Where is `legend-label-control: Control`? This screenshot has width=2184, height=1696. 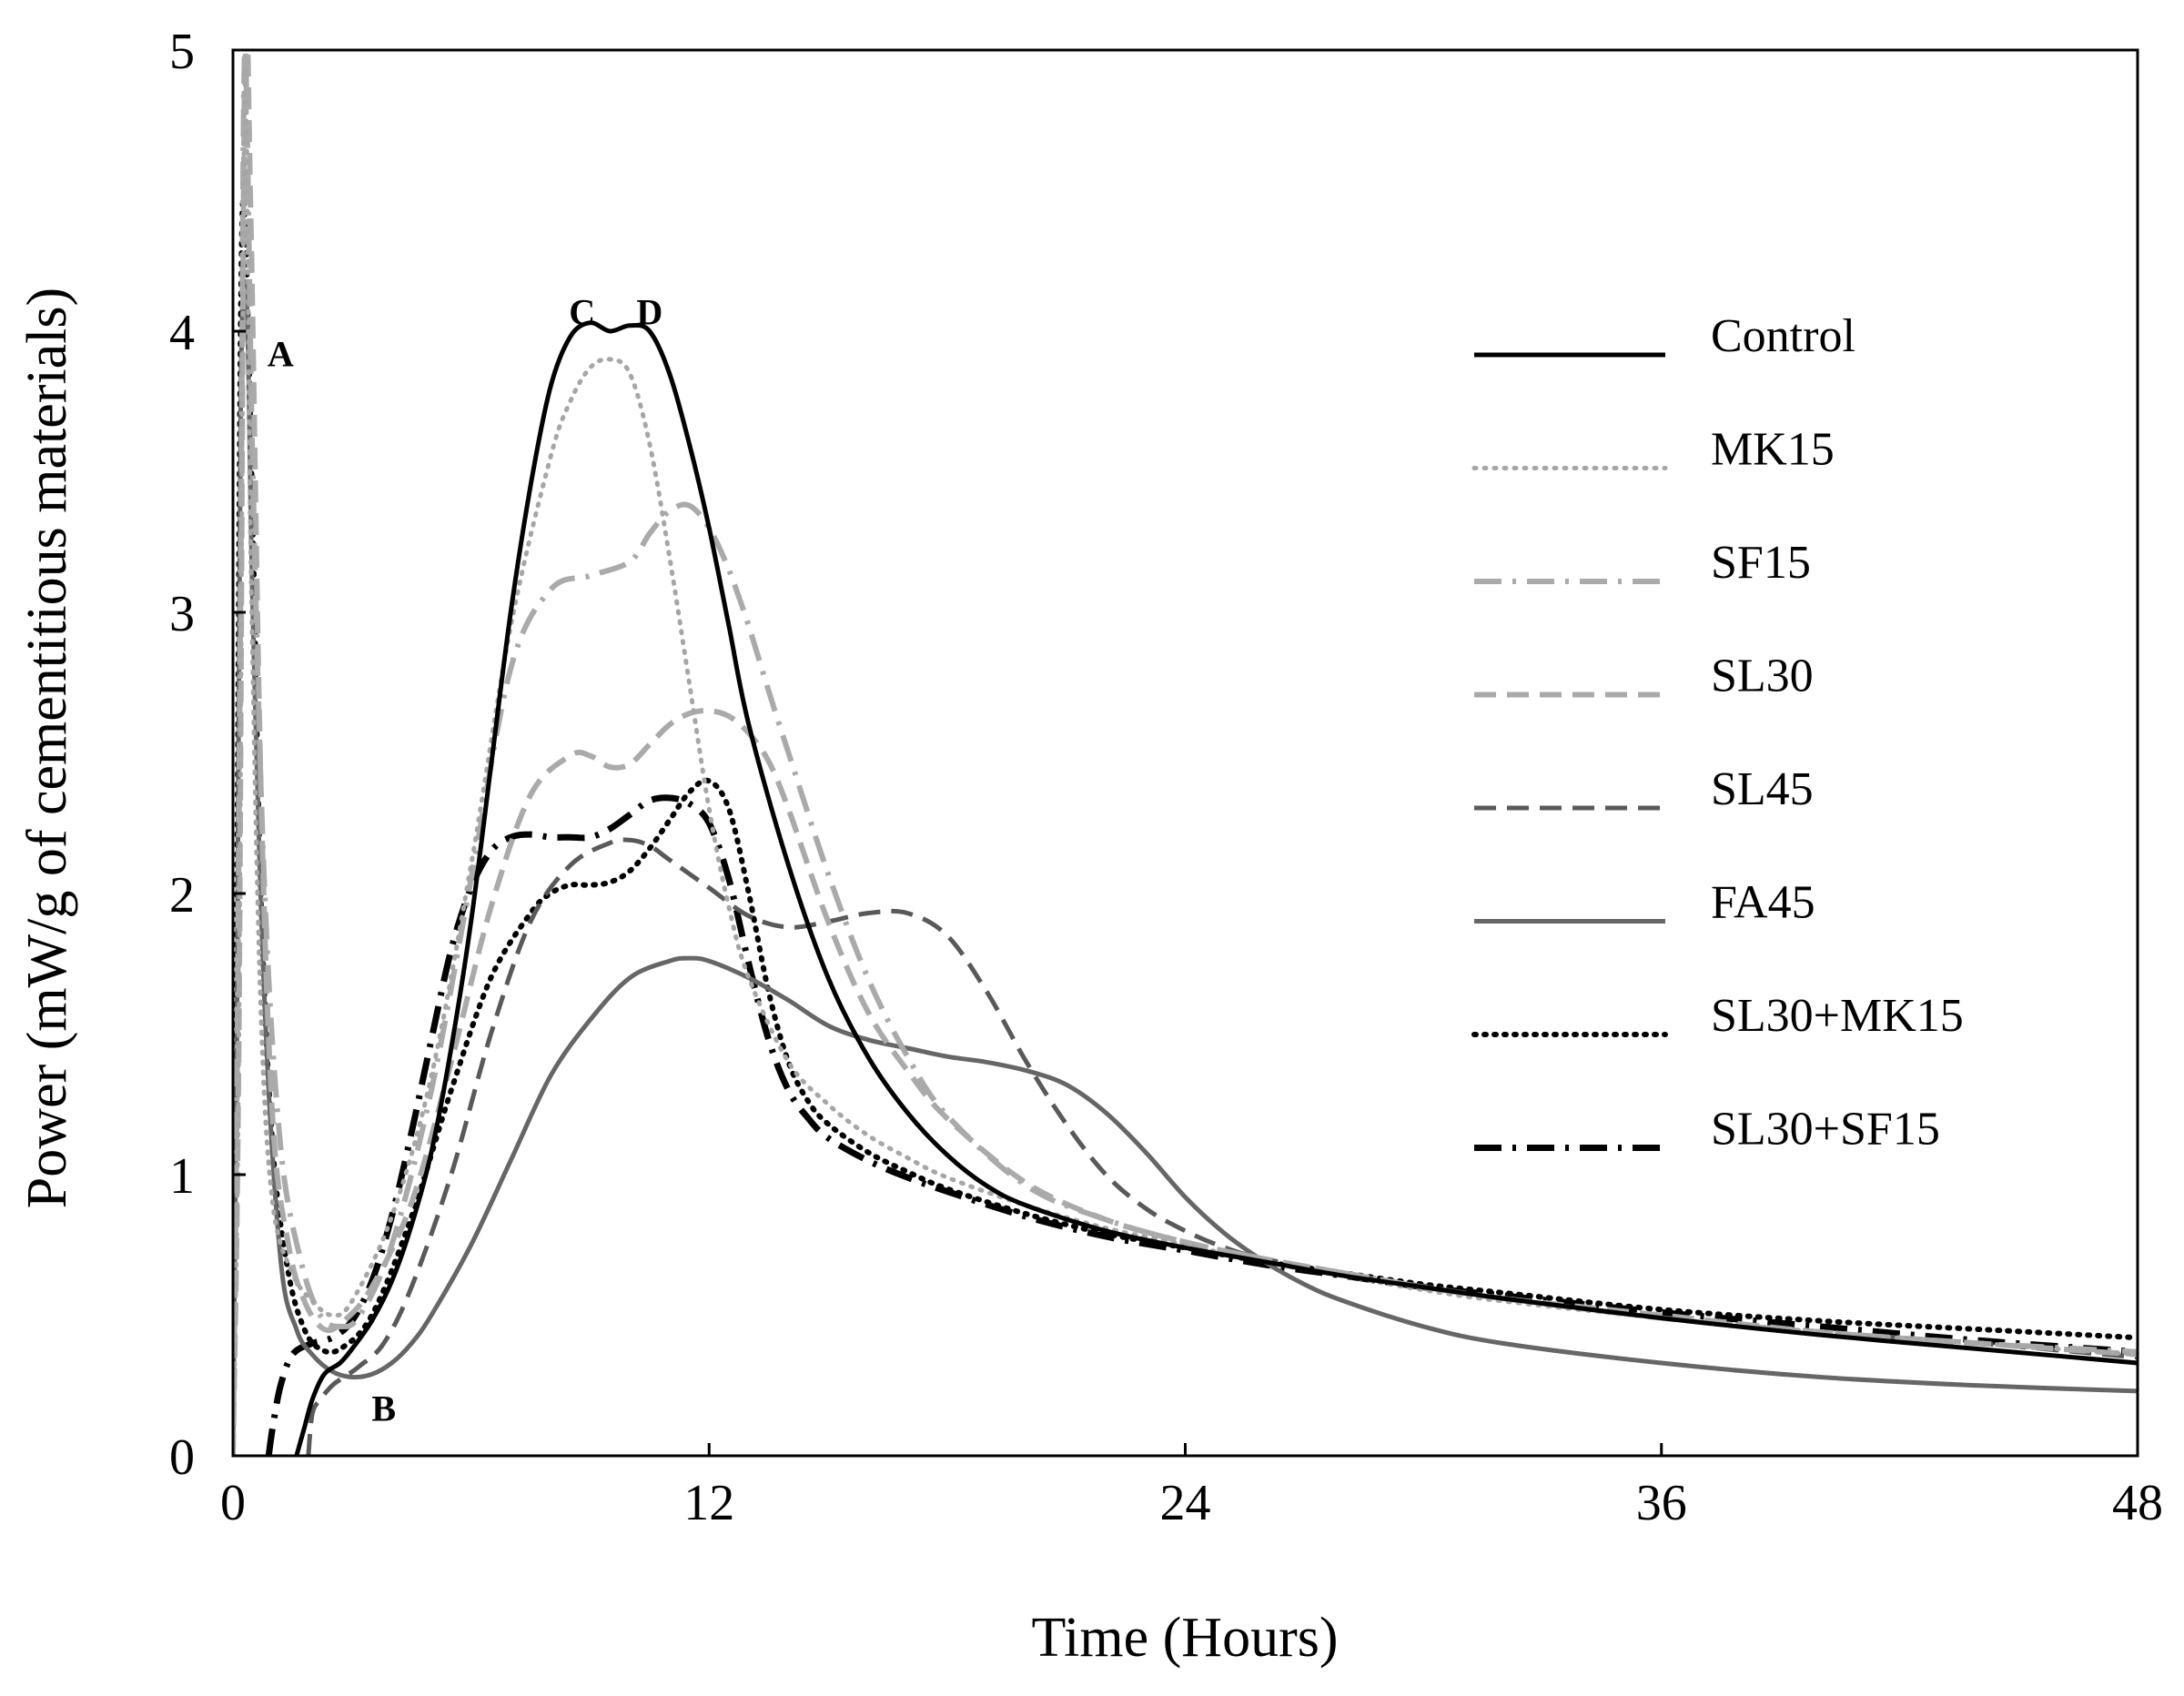 legend-label-control: Control is located at coordinates (1783, 336).